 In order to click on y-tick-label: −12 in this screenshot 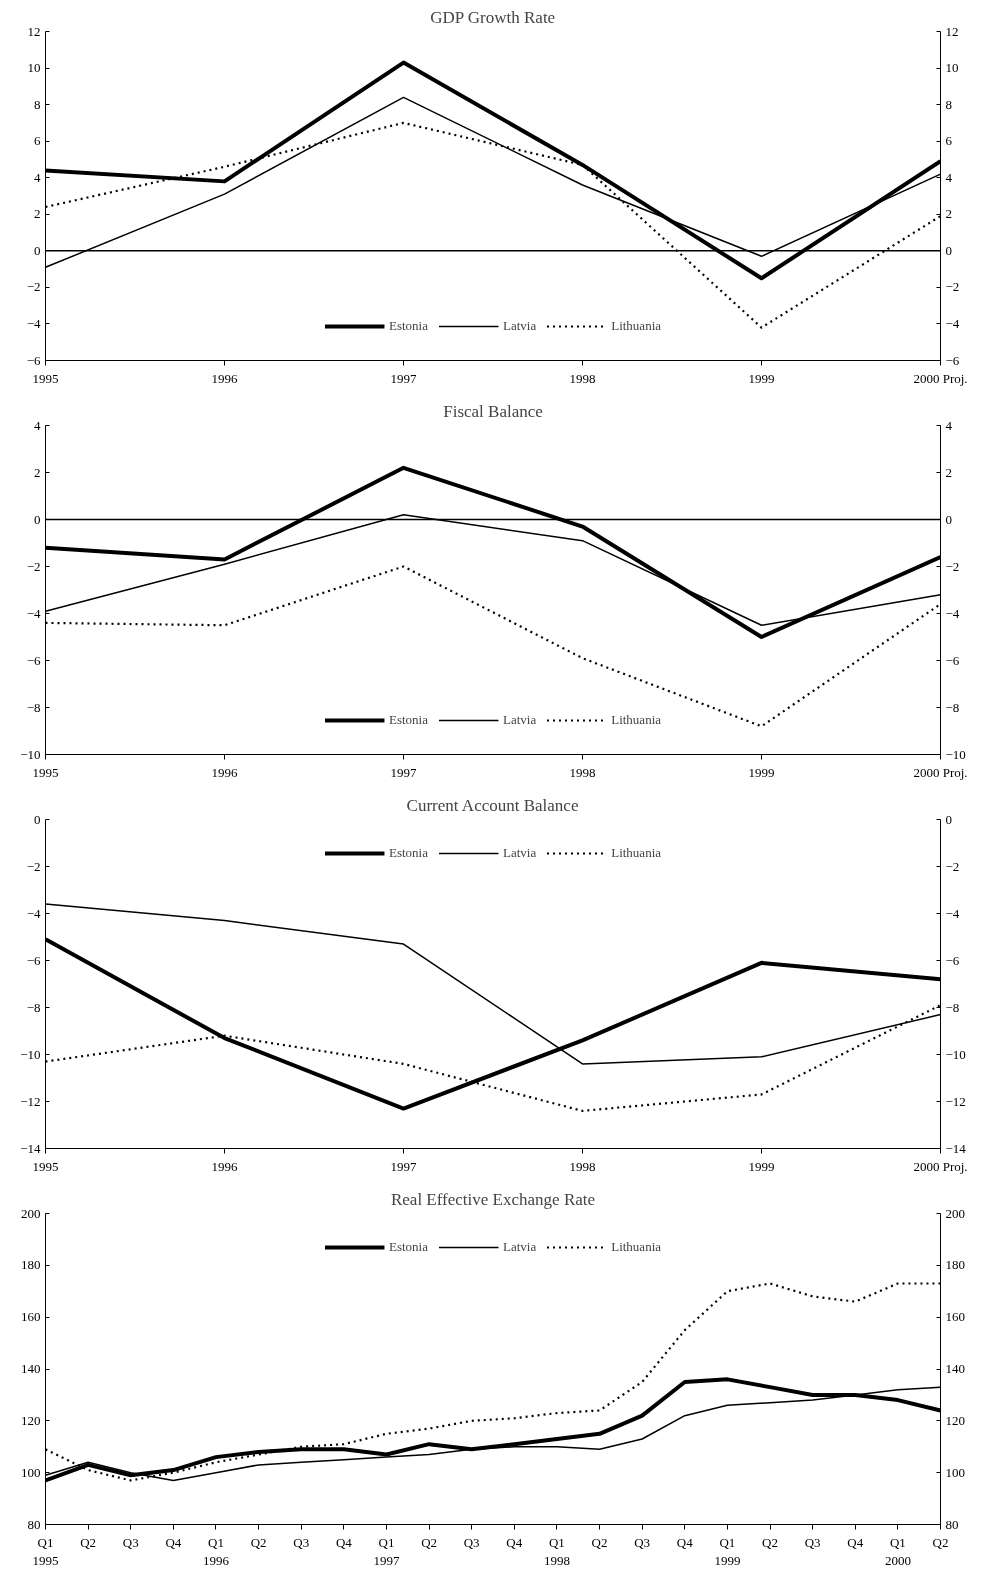, I will do `click(30, 1101)`.